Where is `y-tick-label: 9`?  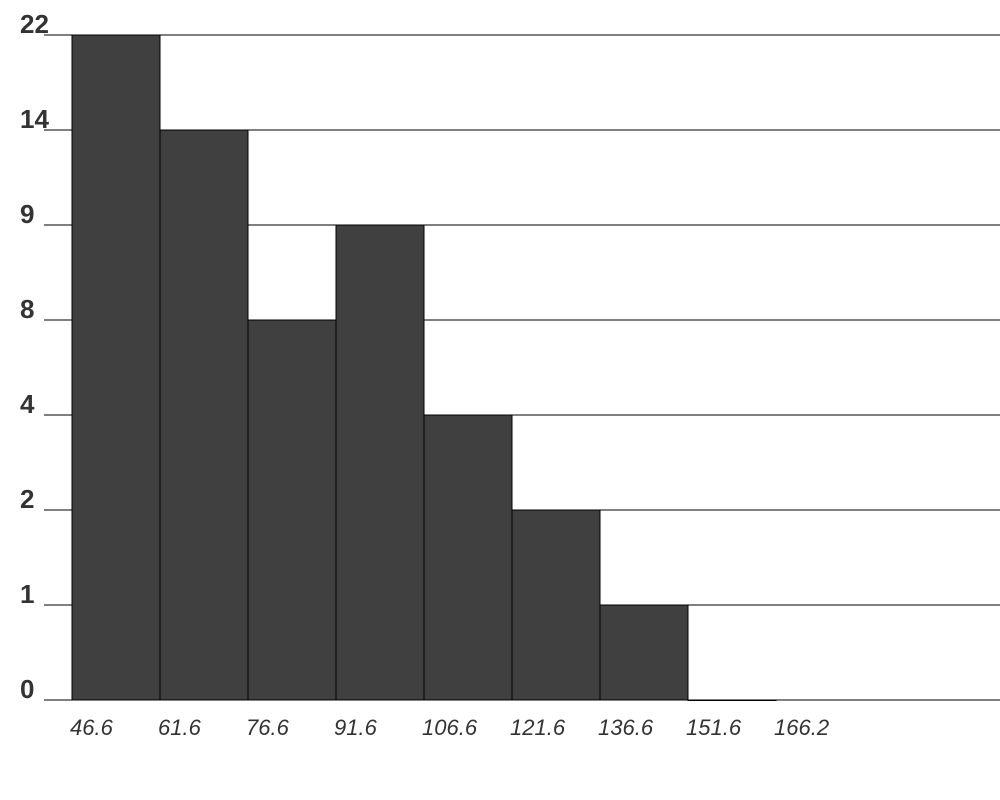
y-tick-label: 9 is located at coordinates (27, 214).